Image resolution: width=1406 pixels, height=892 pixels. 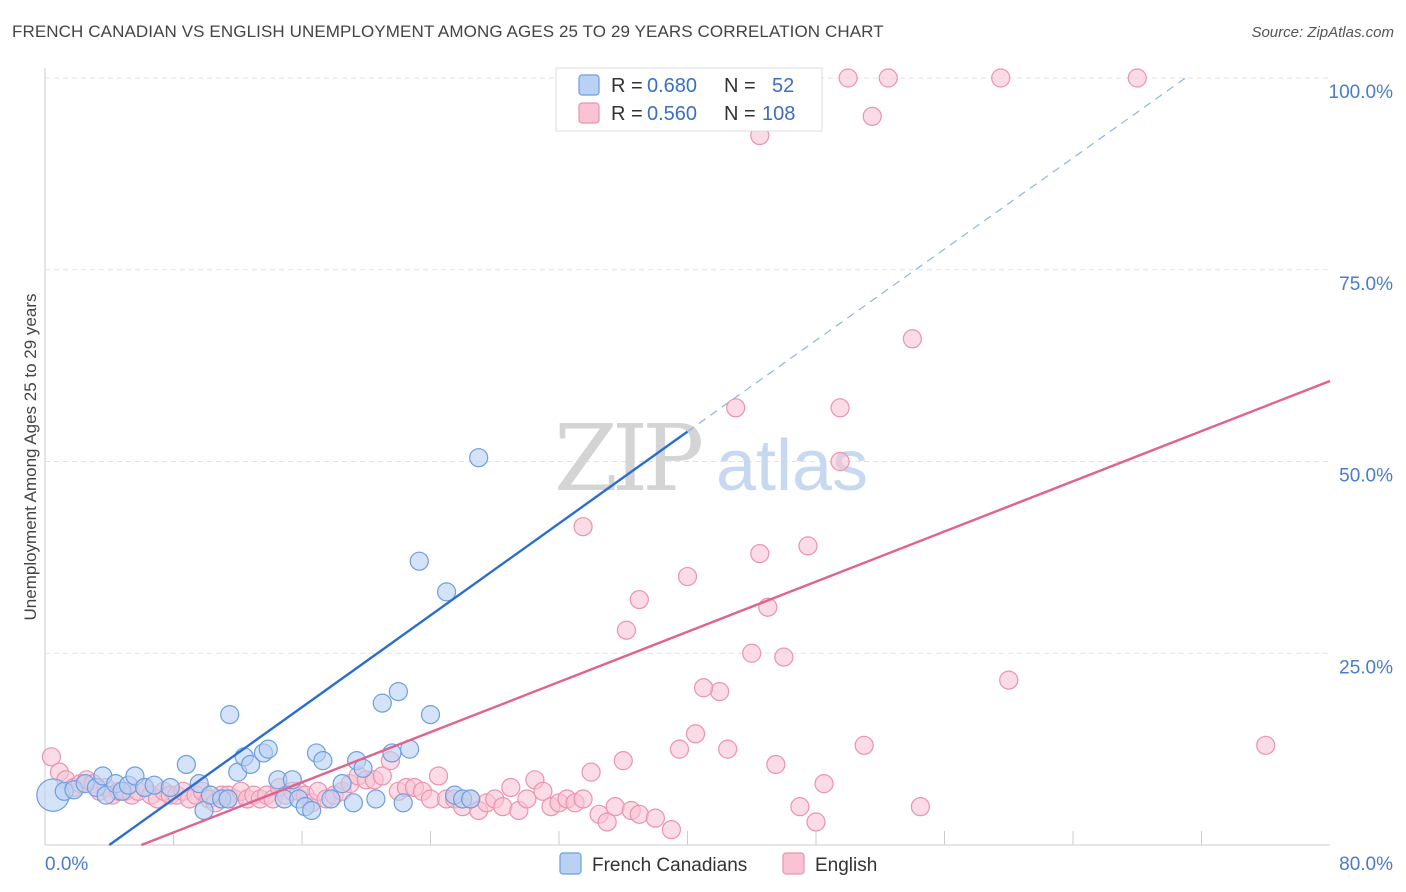 I want to click on legend-r-label-english: R =, so click(x=627, y=114).